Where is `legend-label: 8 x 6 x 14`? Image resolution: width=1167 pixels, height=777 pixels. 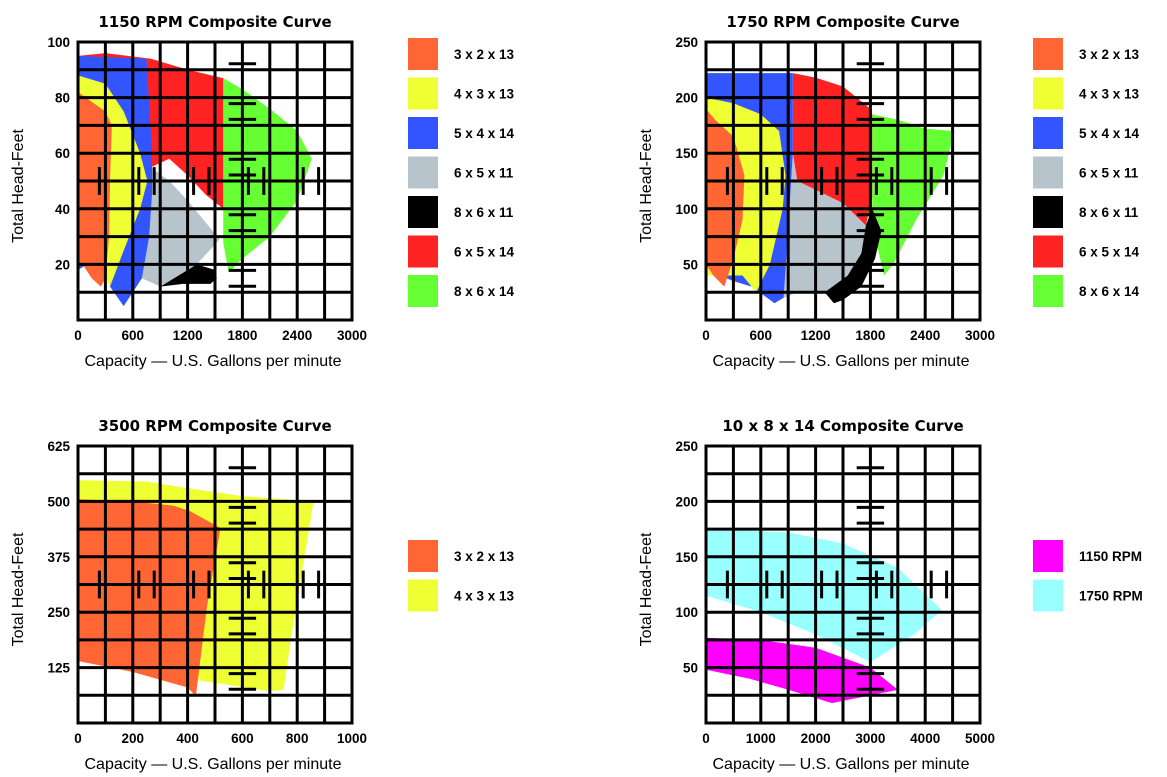 legend-label: 8 x 6 x 14 is located at coordinates (484, 291).